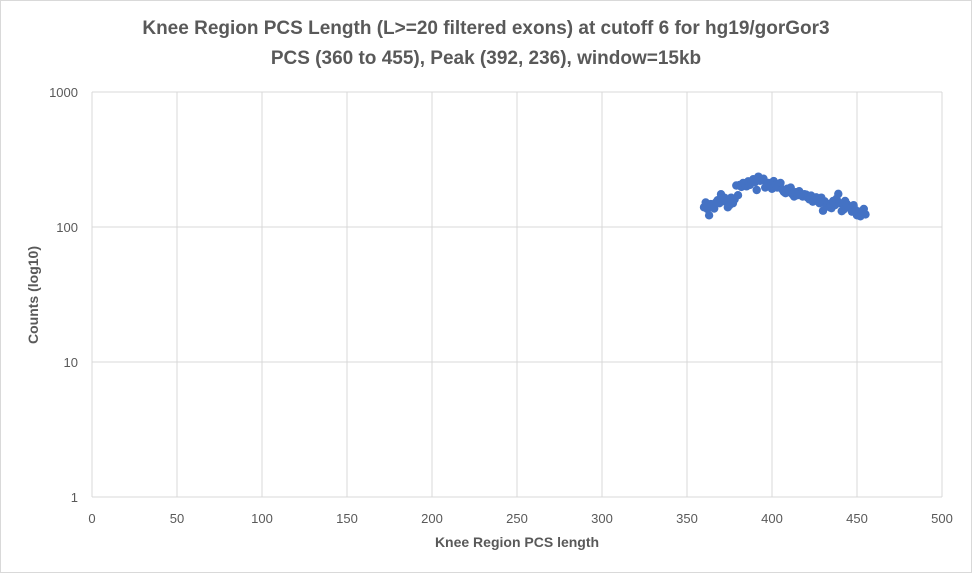  Describe the element at coordinates (942, 518) in the screenshot. I see `x-tick-label: 500` at that location.